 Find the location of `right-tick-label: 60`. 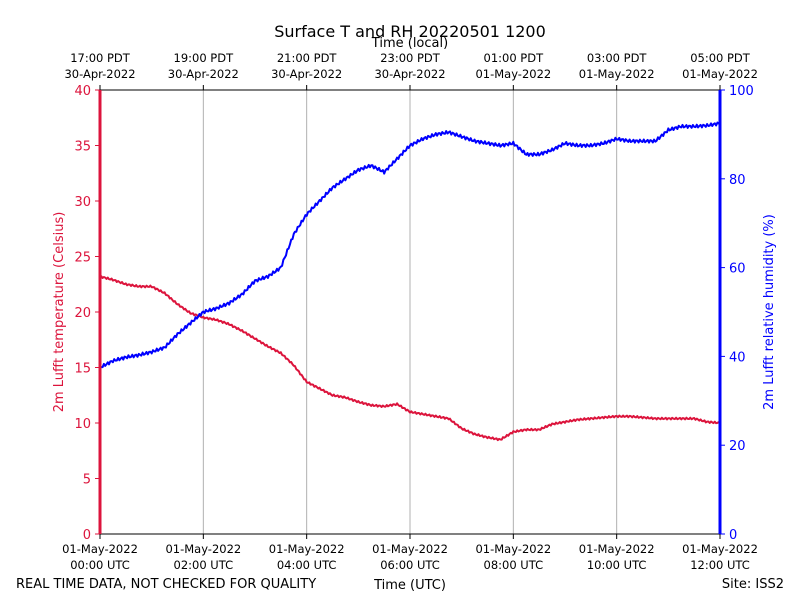

right-tick-label: 60 is located at coordinates (737, 269).